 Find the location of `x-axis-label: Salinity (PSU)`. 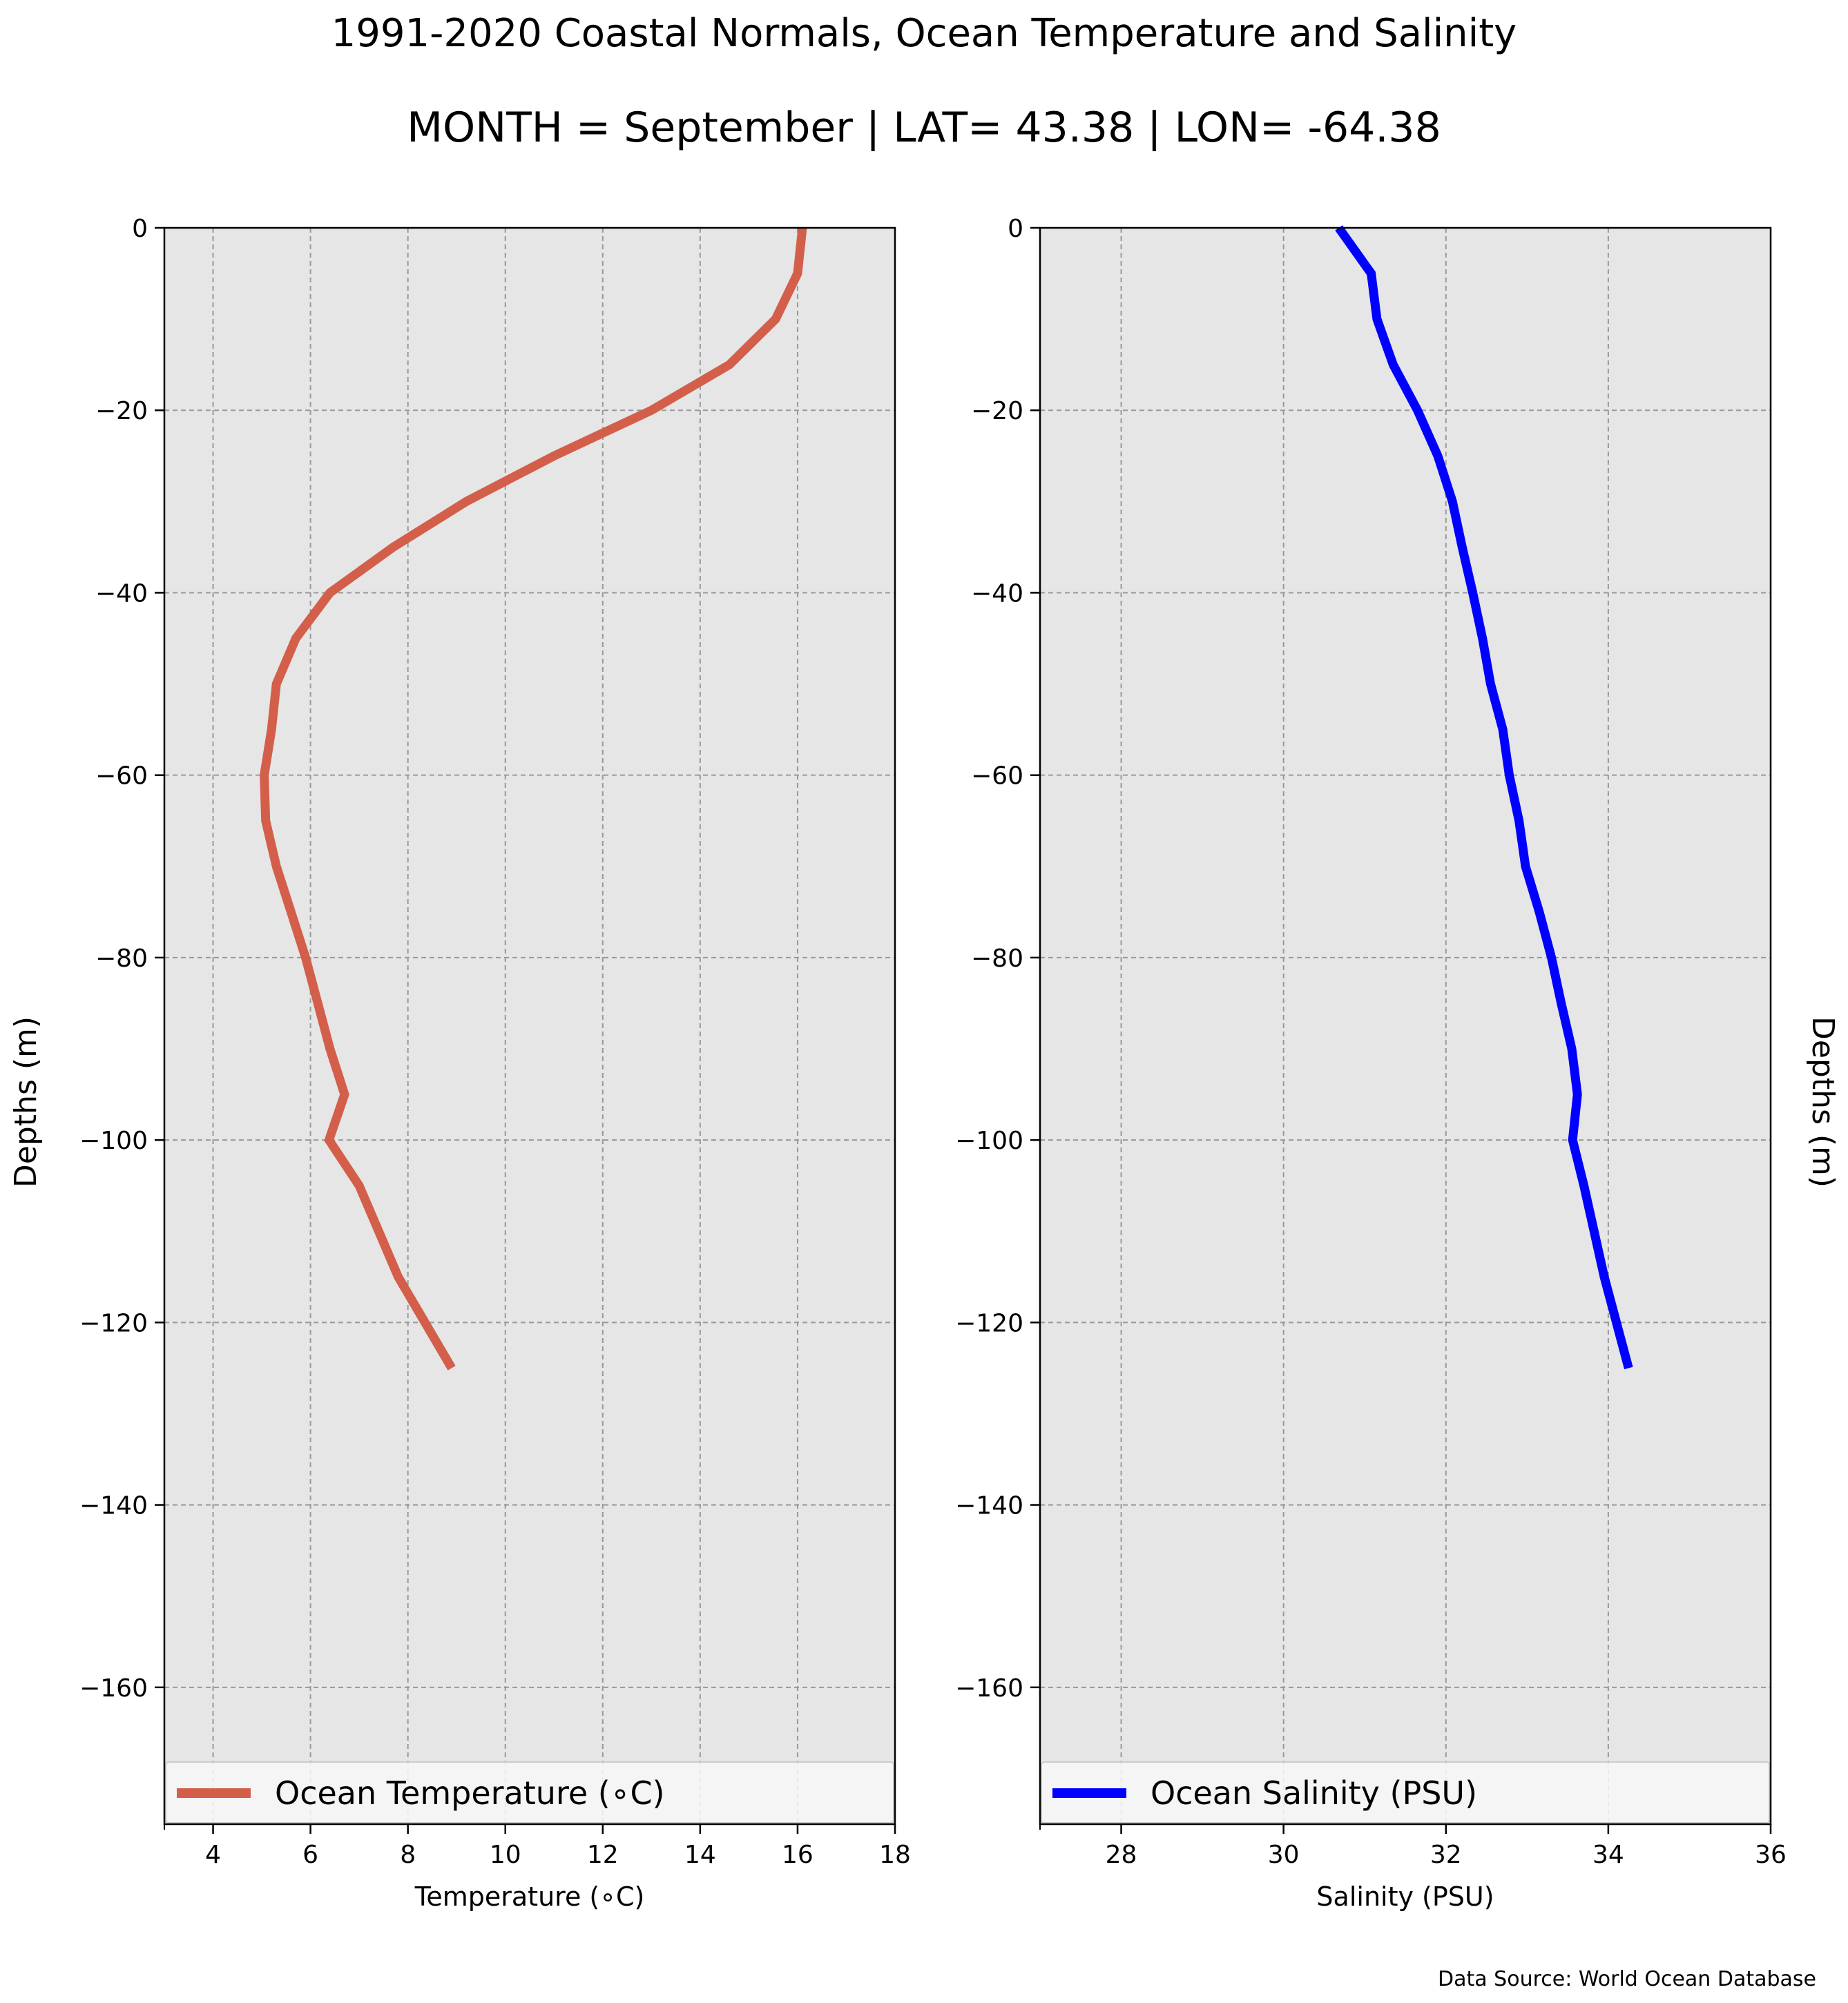

x-axis-label: Salinity (PSU) is located at coordinates (1405, 1896).